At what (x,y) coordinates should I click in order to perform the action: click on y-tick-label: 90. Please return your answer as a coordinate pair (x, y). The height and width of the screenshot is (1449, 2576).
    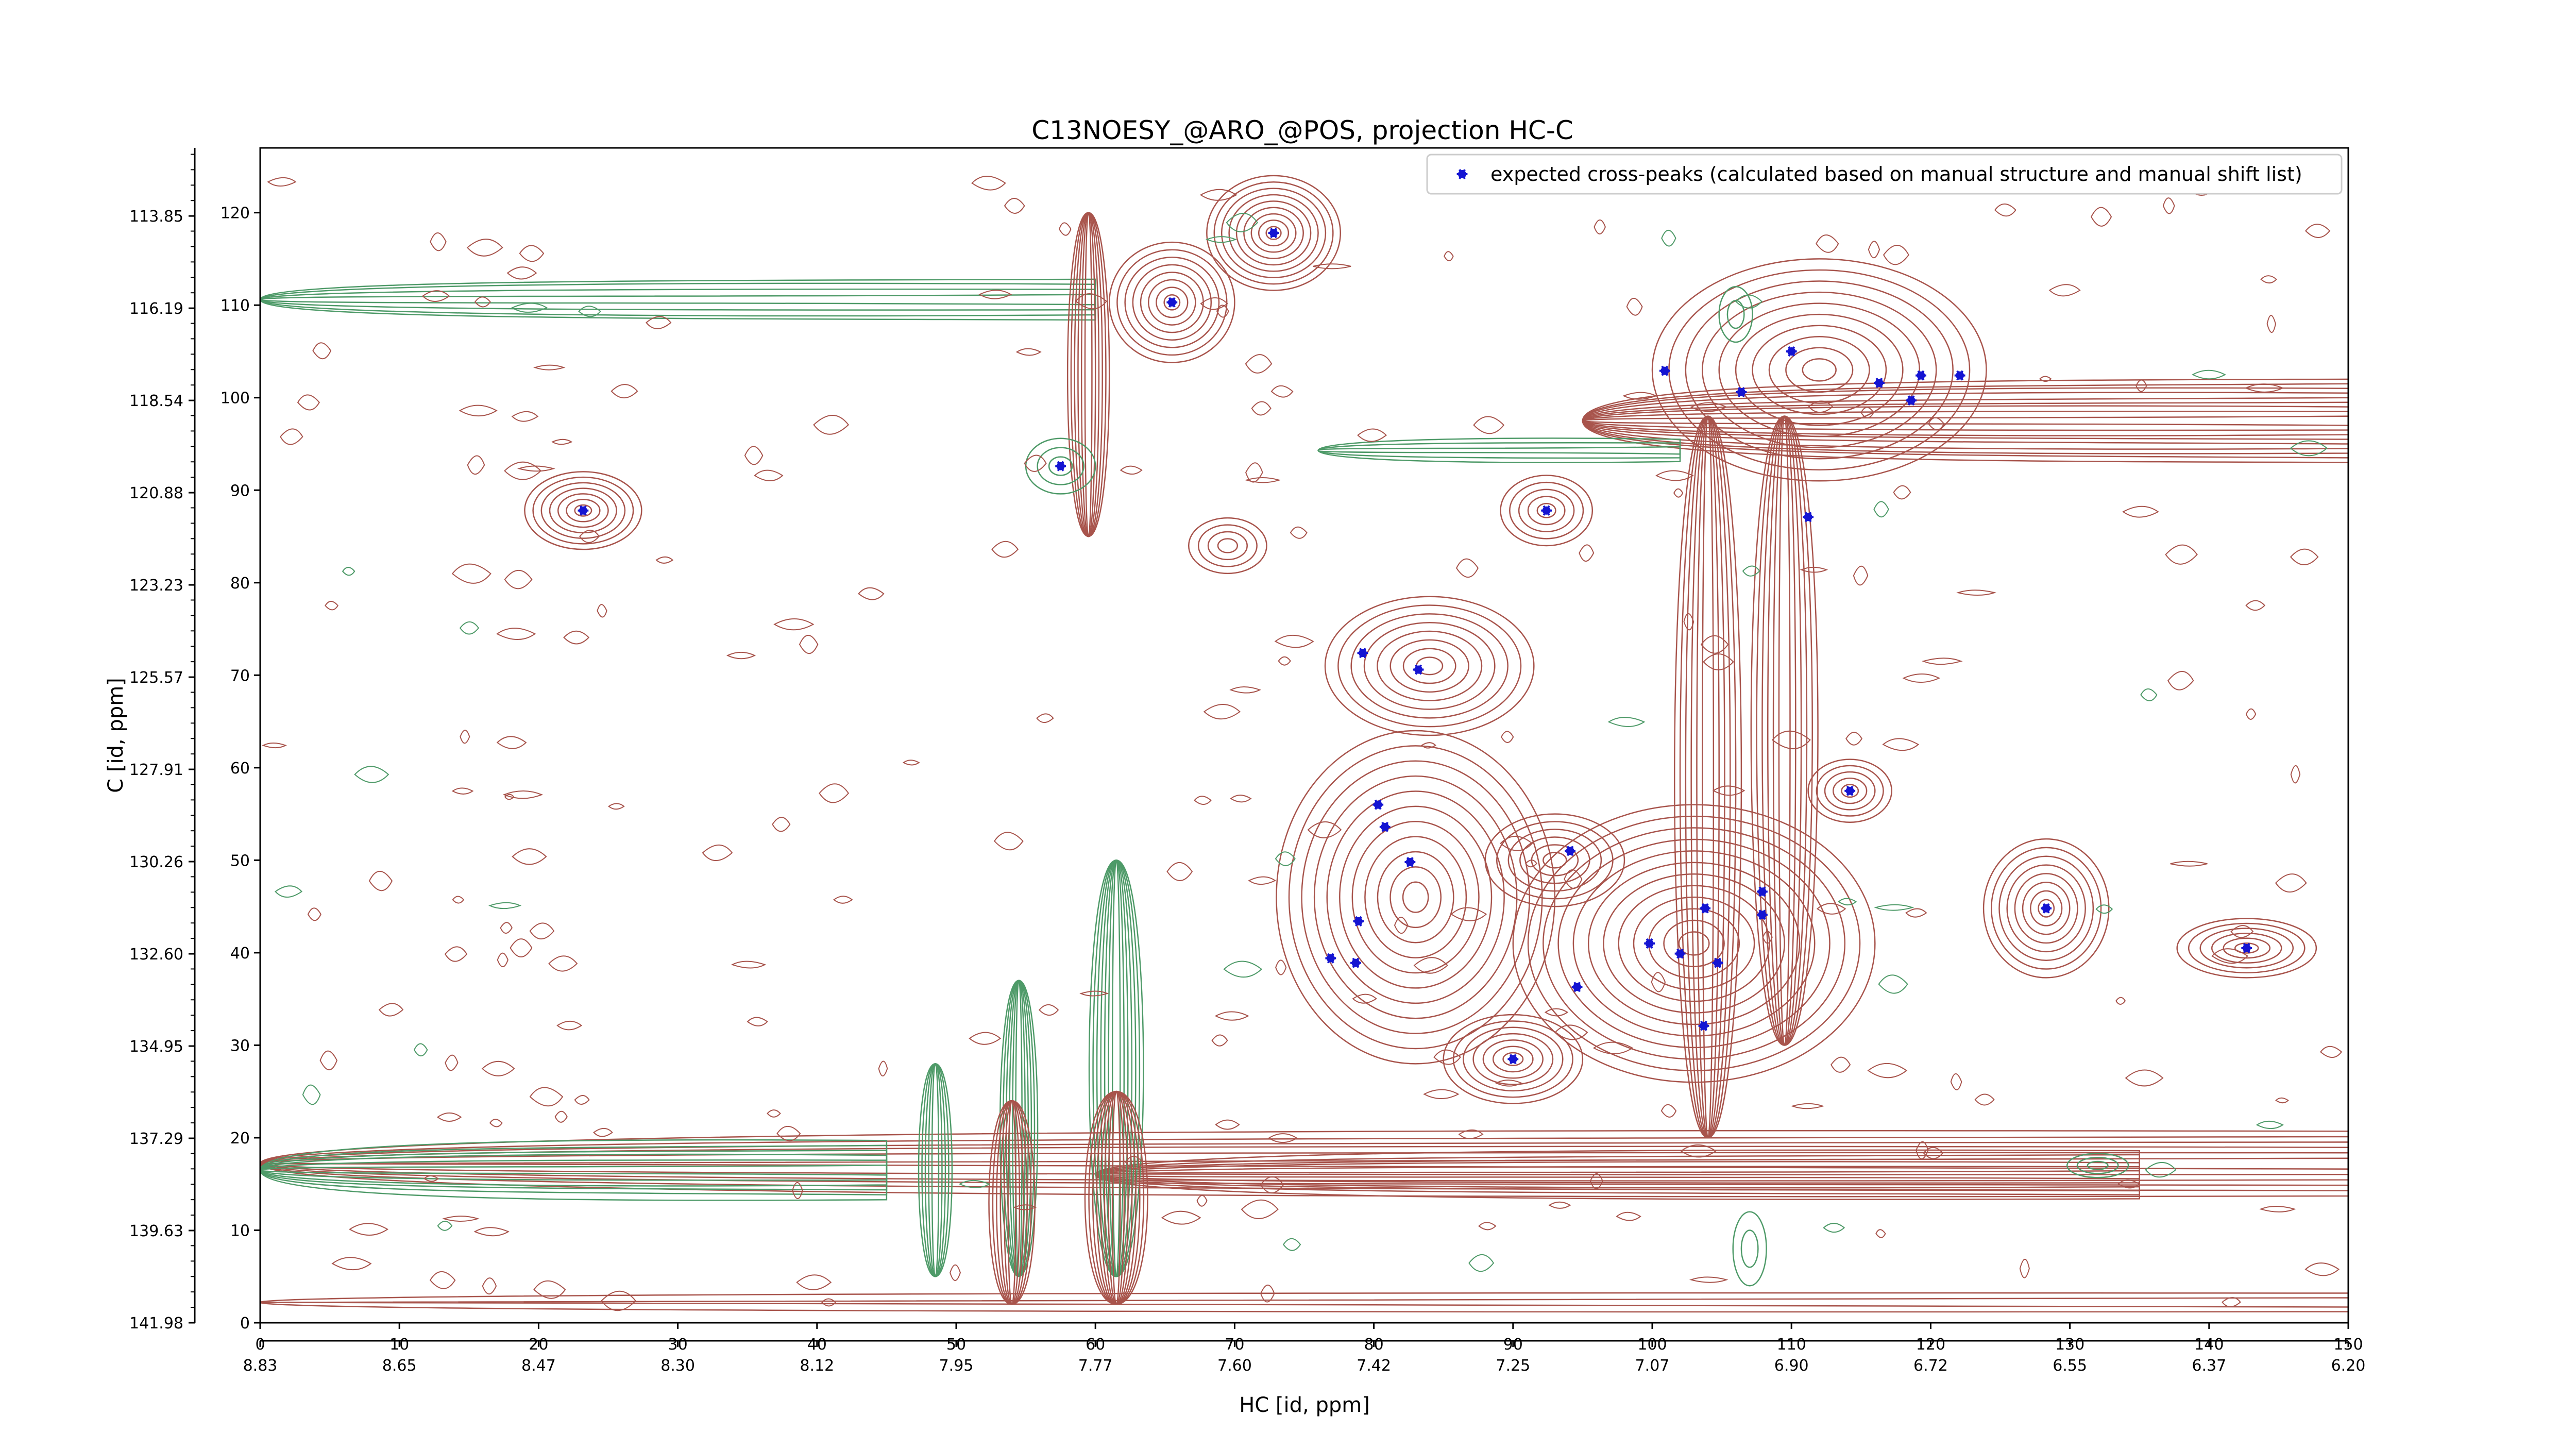
    Looking at the image, I should click on (240, 491).